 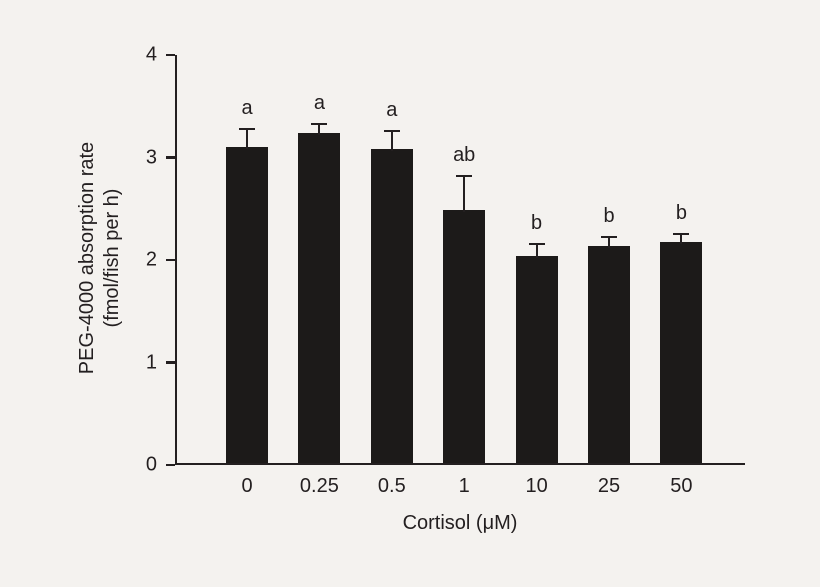 What do you see at coordinates (536, 486) in the screenshot?
I see `x-tick-label: 10` at bounding box center [536, 486].